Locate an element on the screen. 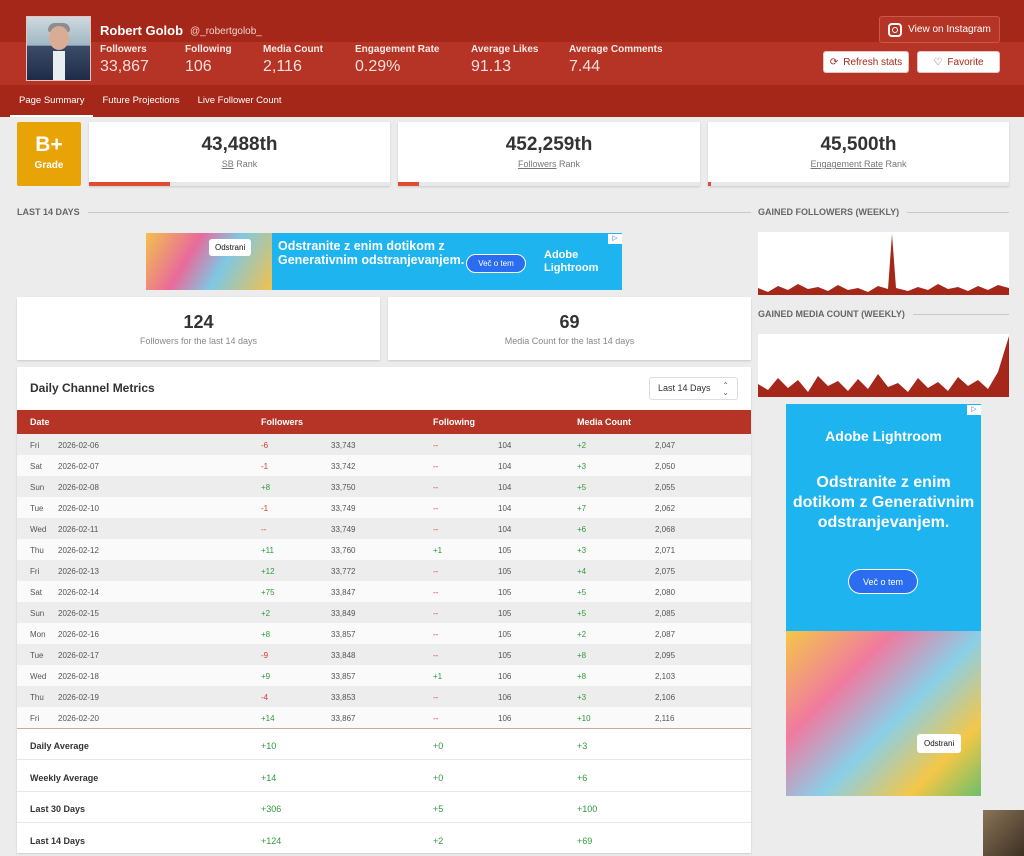 The height and width of the screenshot is (856, 1024). cell-day: Tue is located at coordinates (37, 508).